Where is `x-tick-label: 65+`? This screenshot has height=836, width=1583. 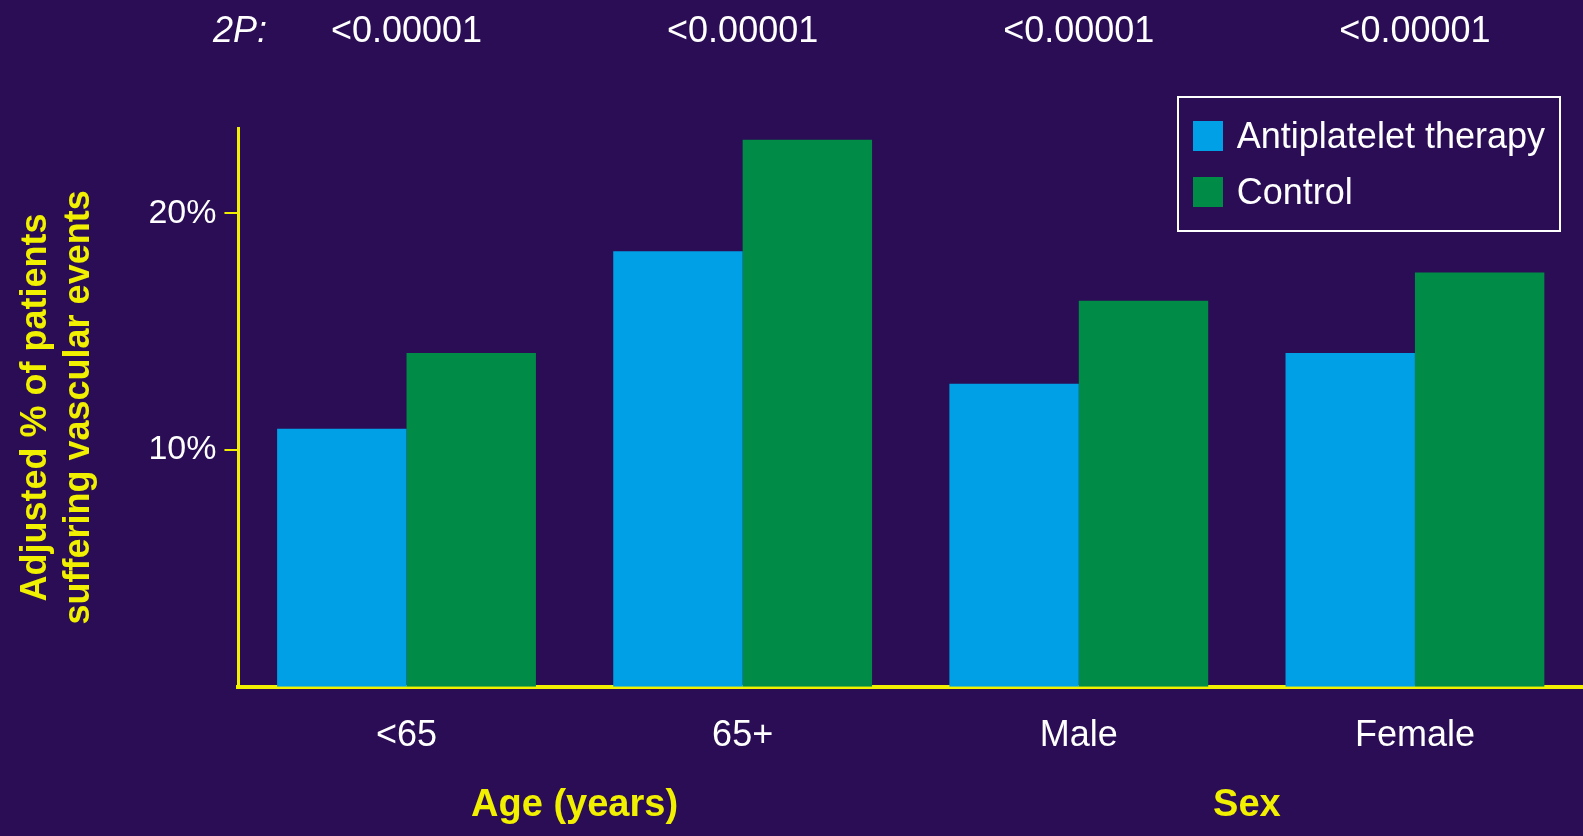
x-tick-label: 65+ is located at coordinates (743, 734).